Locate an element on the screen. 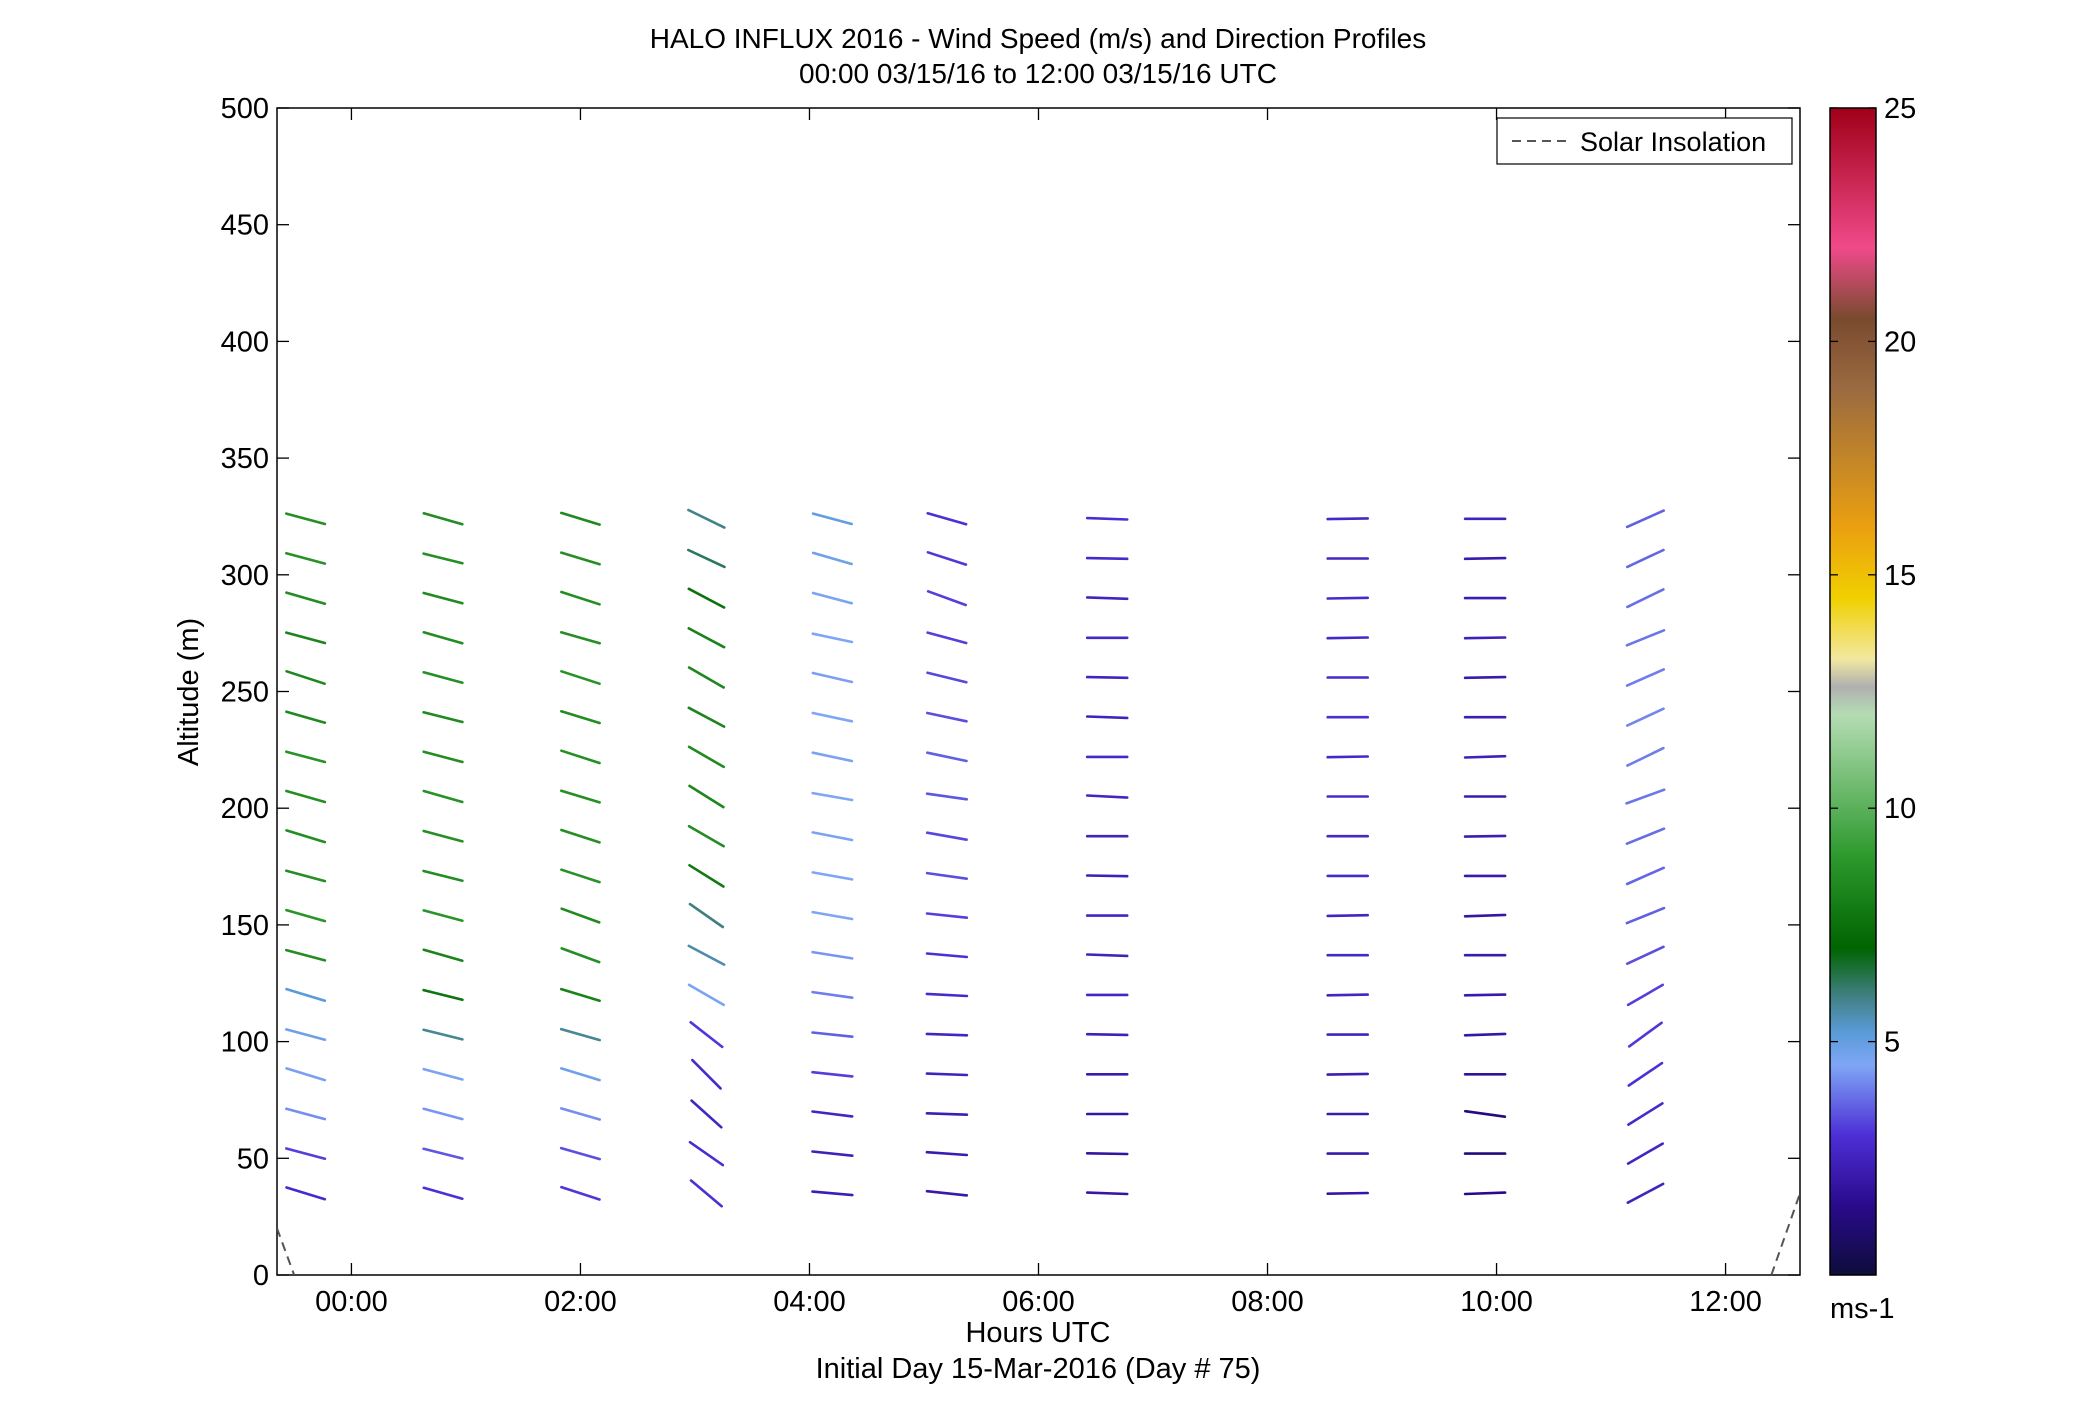 This screenshot has height=1425, width=2098. colorbar: ms-1 is located at coordinates (1861, 716).